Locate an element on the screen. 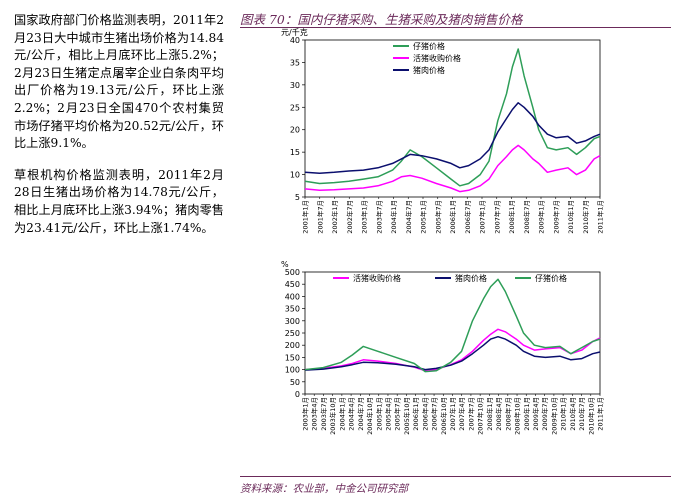  figure-title: 图表 70：国内仔猪采购、生猪采购及猪肉销售价格 is located at coordinates (381, 19).